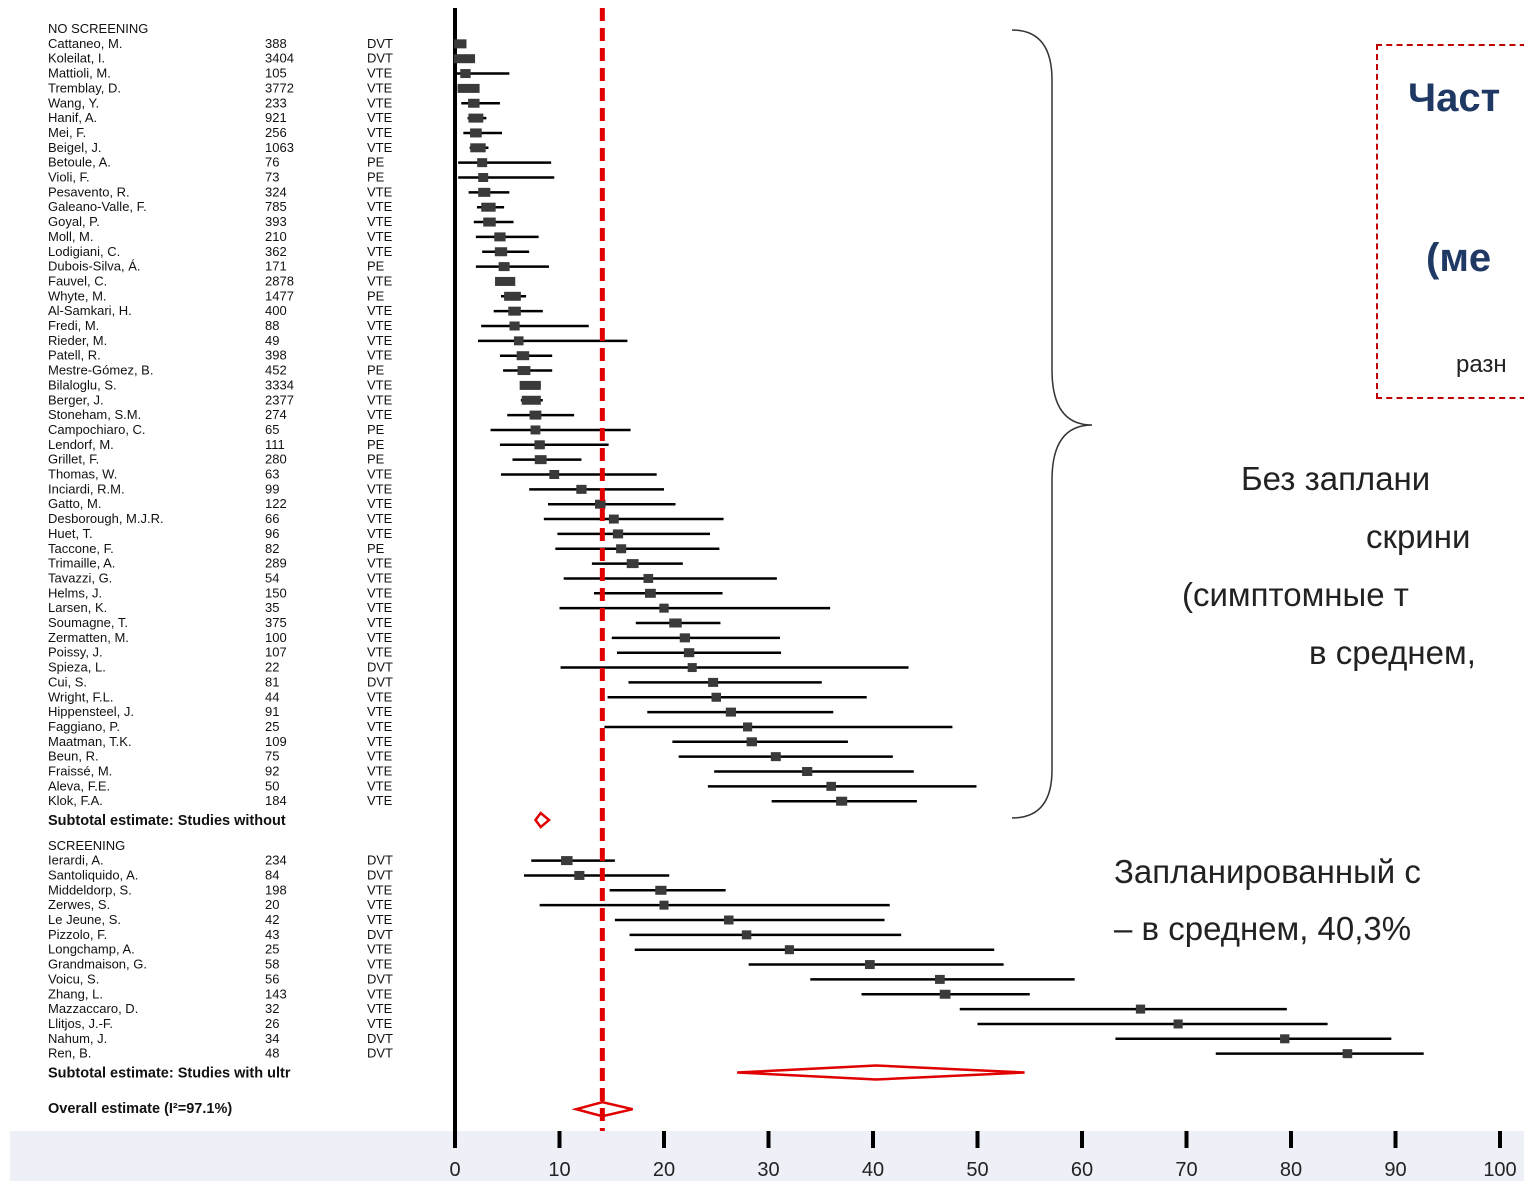  I want to click on x-tick-label: 100, so click(1499, 1170).